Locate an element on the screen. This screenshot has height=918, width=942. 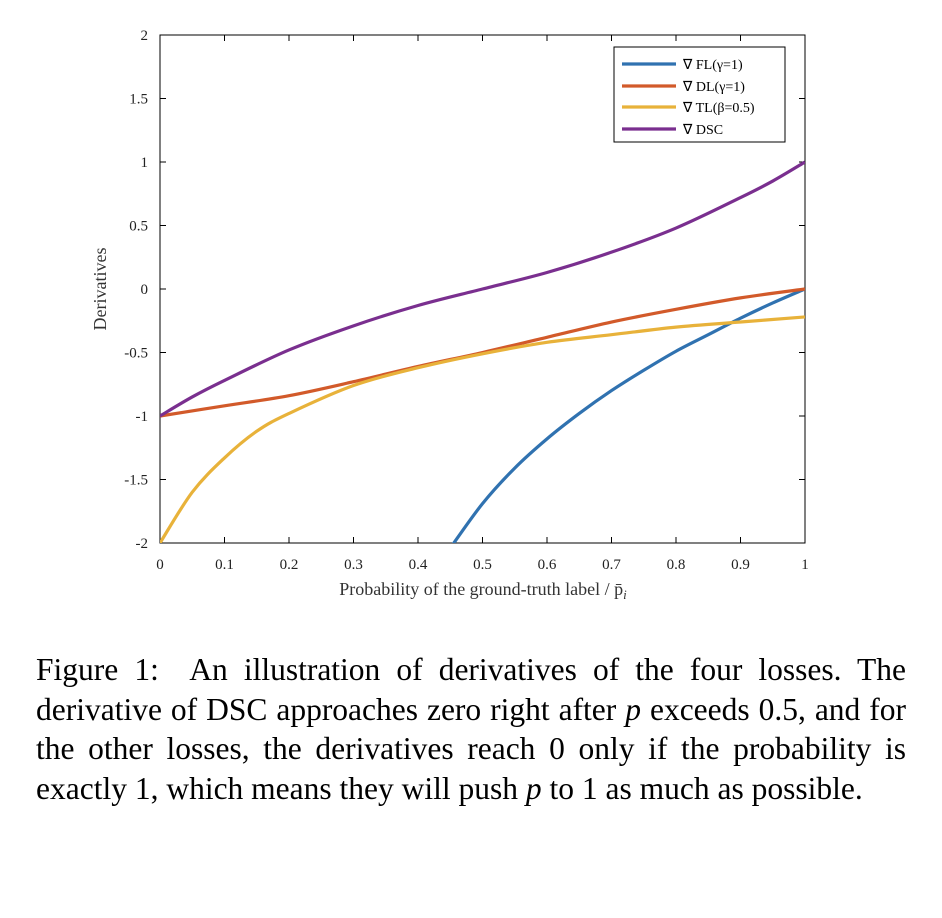
y-tick-label: 1 is located at coordinates (145, 163).